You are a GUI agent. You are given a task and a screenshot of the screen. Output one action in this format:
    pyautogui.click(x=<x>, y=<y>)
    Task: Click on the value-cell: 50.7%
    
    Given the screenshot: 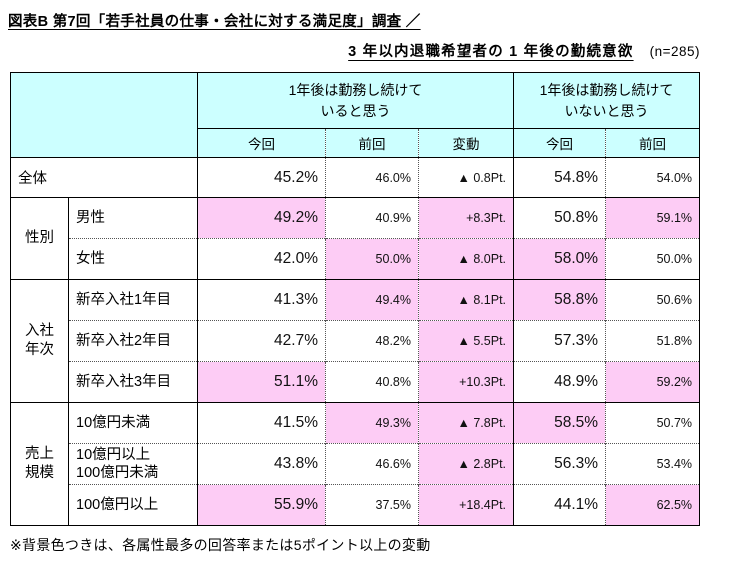 What is the action you would take?
    pyautogui.click(x=652, y=423)
    